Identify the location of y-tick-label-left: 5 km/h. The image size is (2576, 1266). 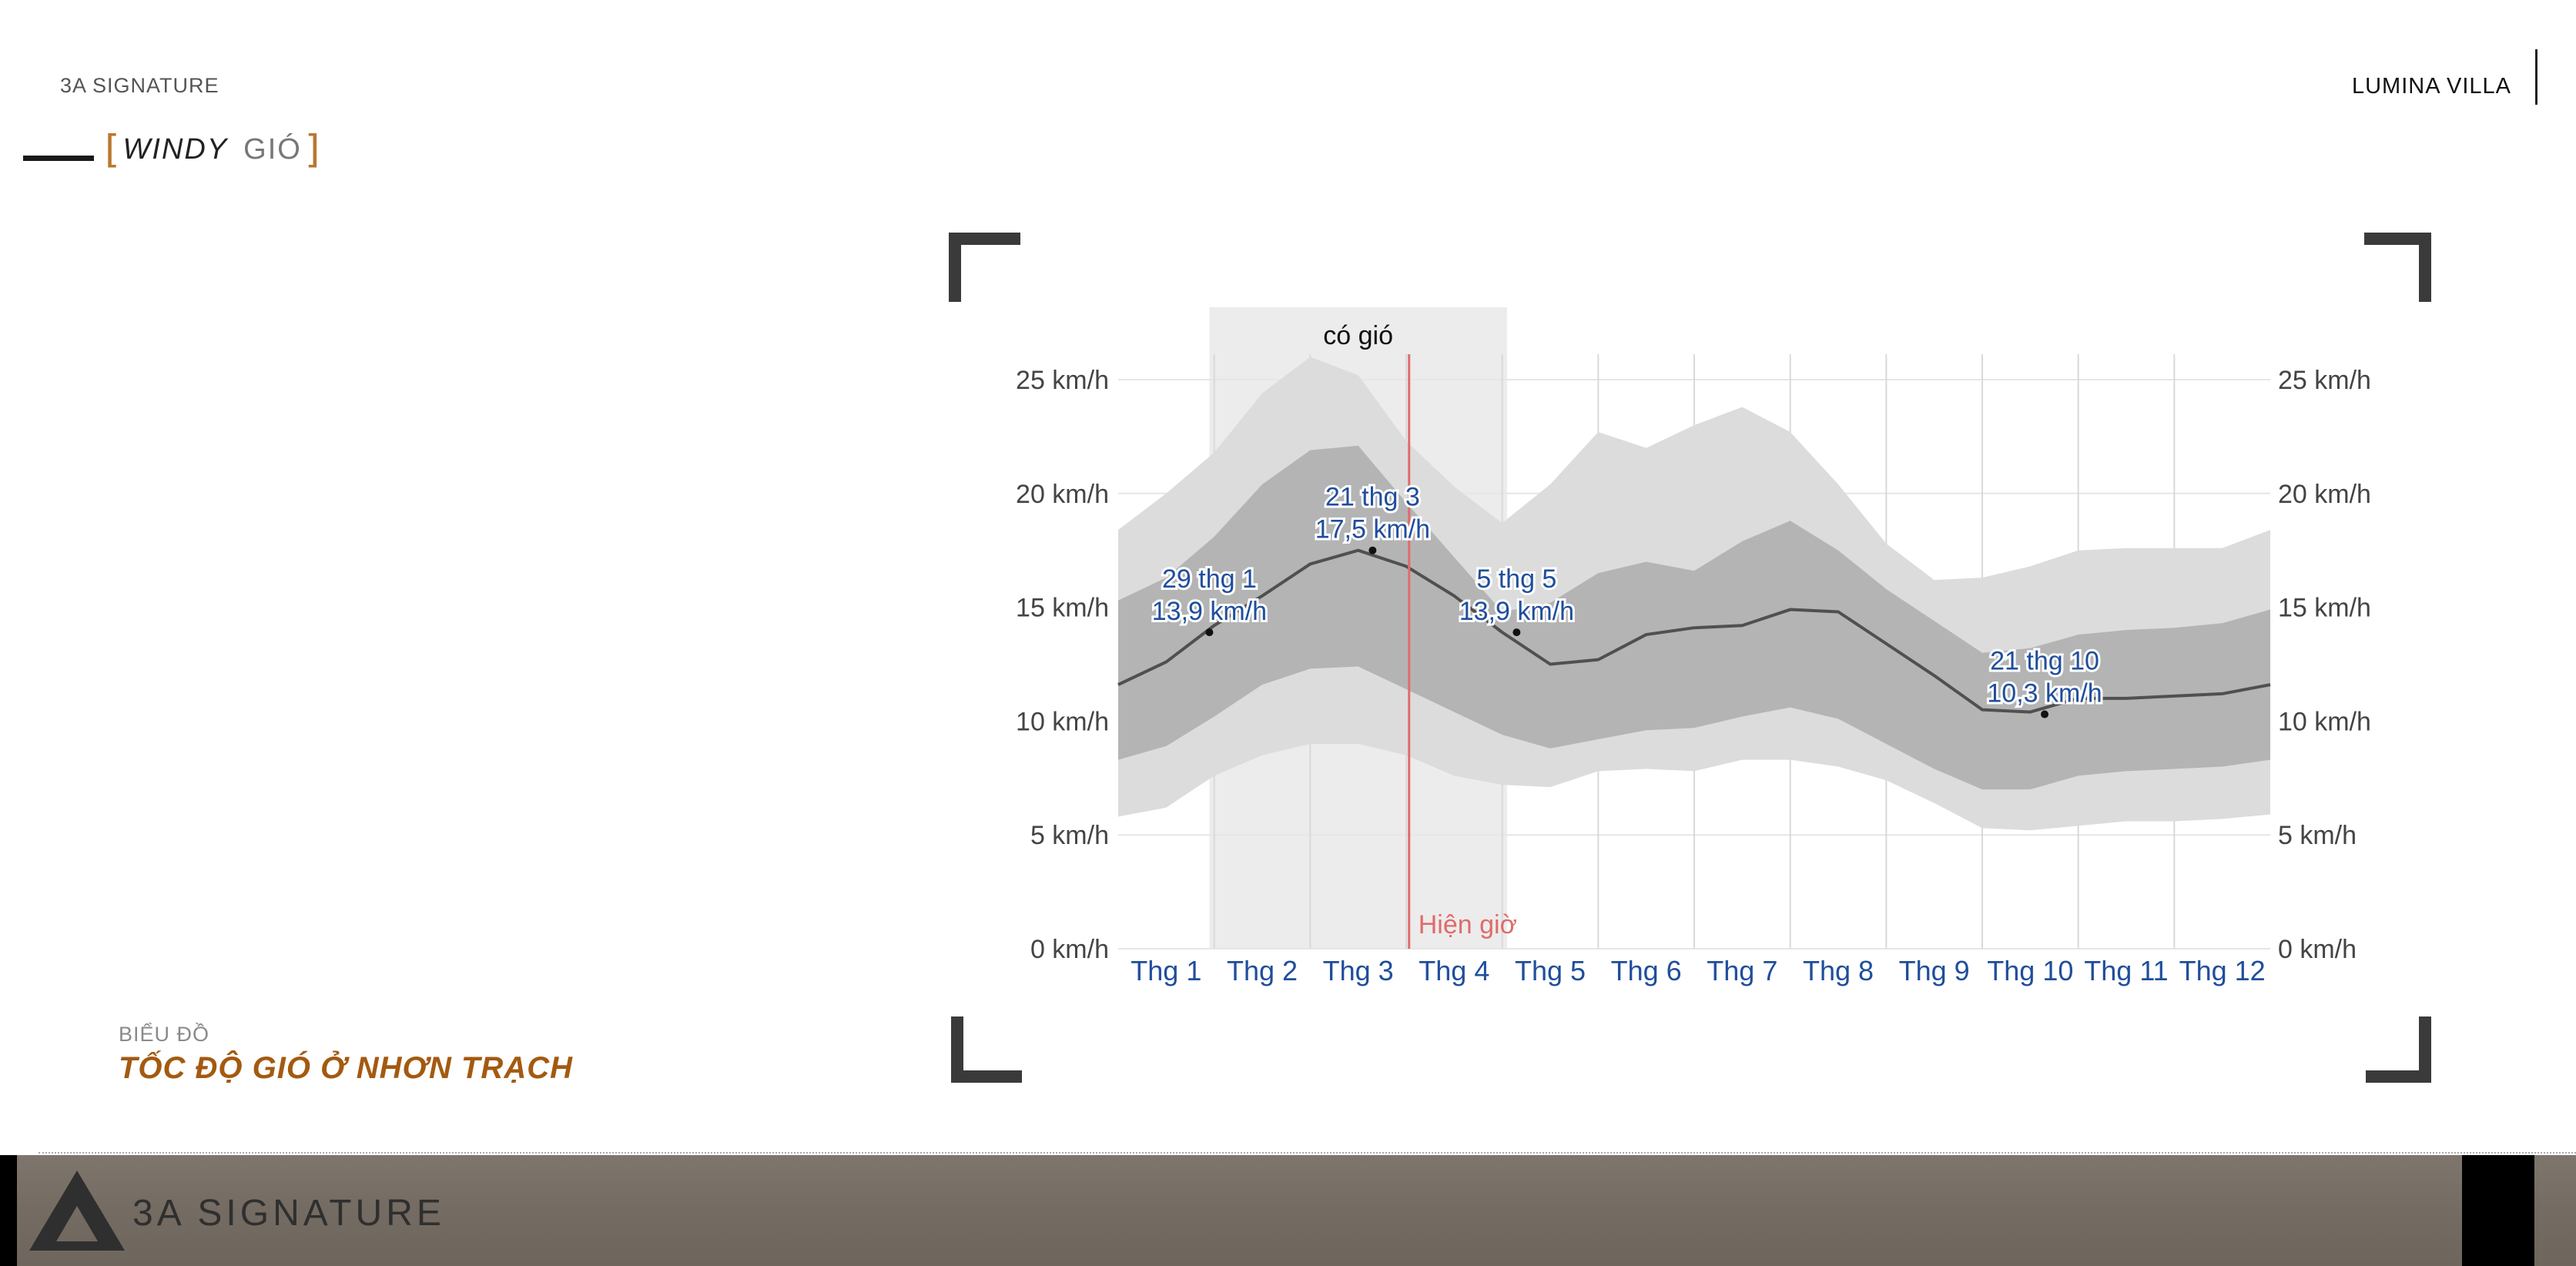
(1069, 835).